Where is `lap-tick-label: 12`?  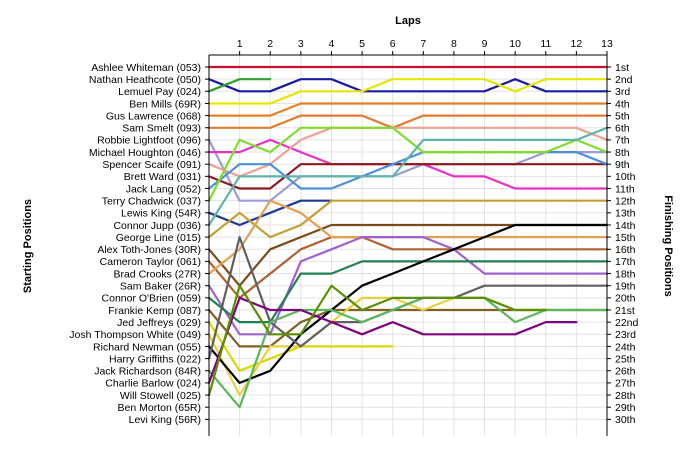 lap-tick-label: 12 is located at coordinates (577, 44).